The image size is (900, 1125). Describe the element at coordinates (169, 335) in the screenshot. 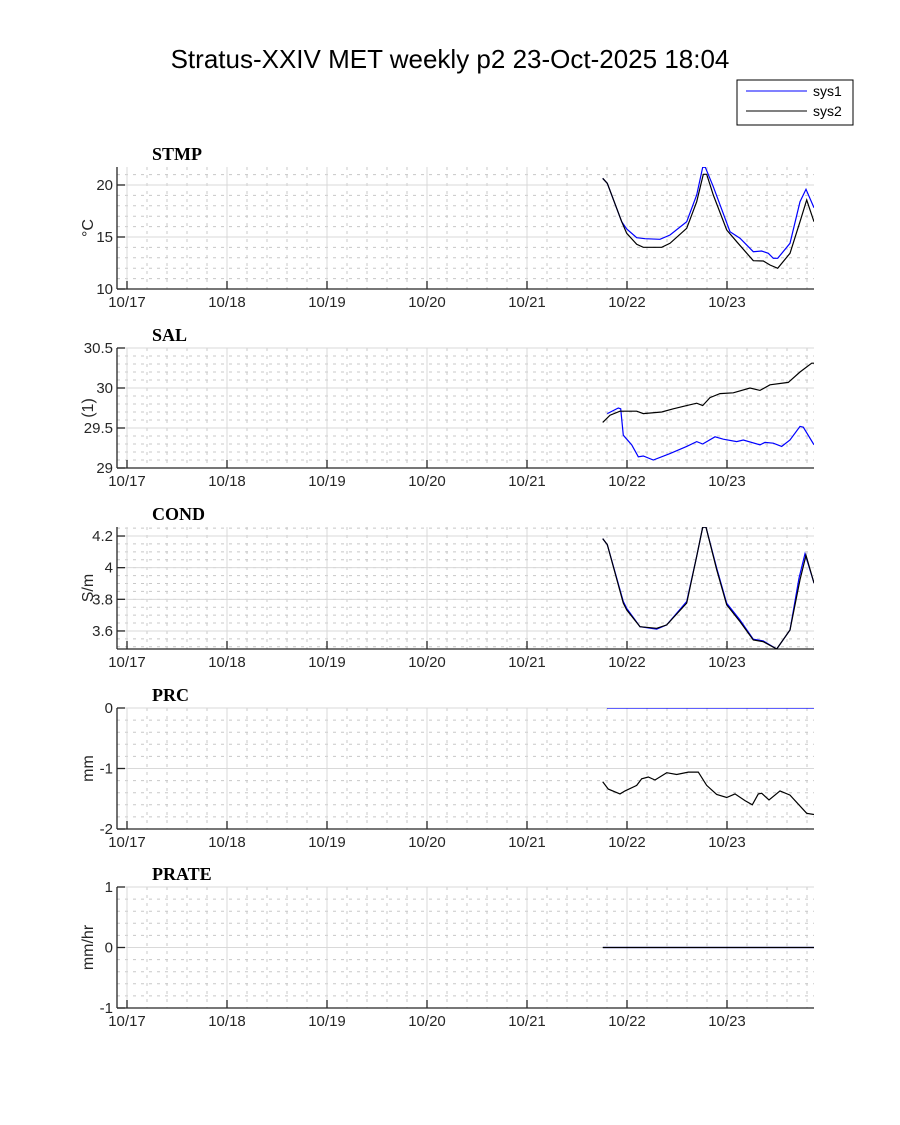

I see `panel-title: SAL` at that location.